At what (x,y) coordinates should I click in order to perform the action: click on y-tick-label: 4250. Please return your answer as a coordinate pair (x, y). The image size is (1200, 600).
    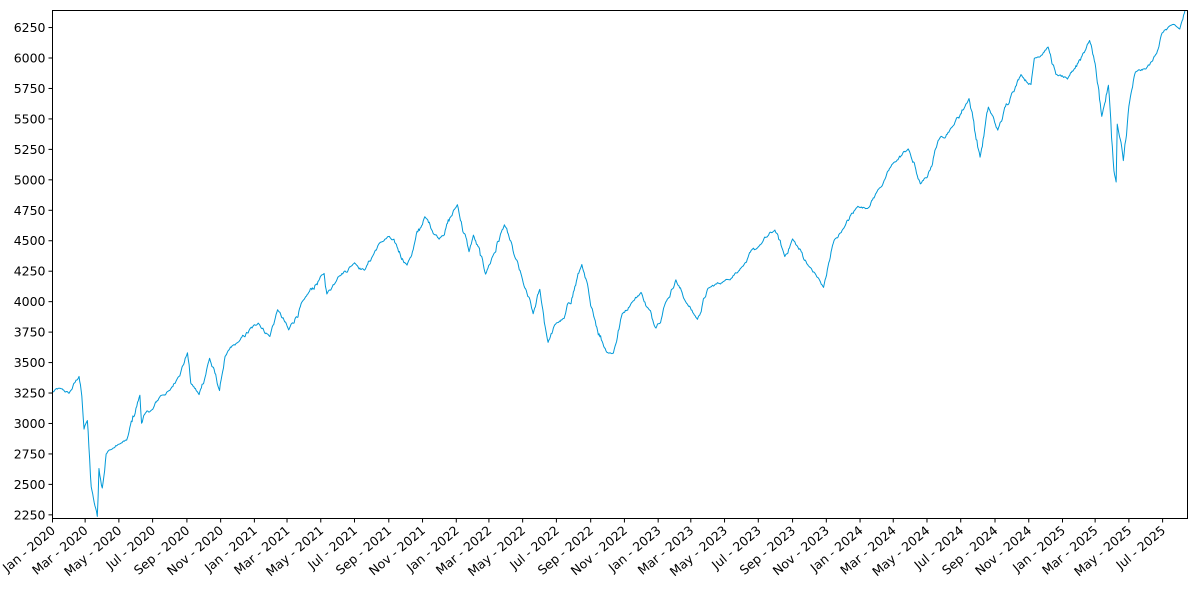
    Looking at the image, I should click on (30, 271).